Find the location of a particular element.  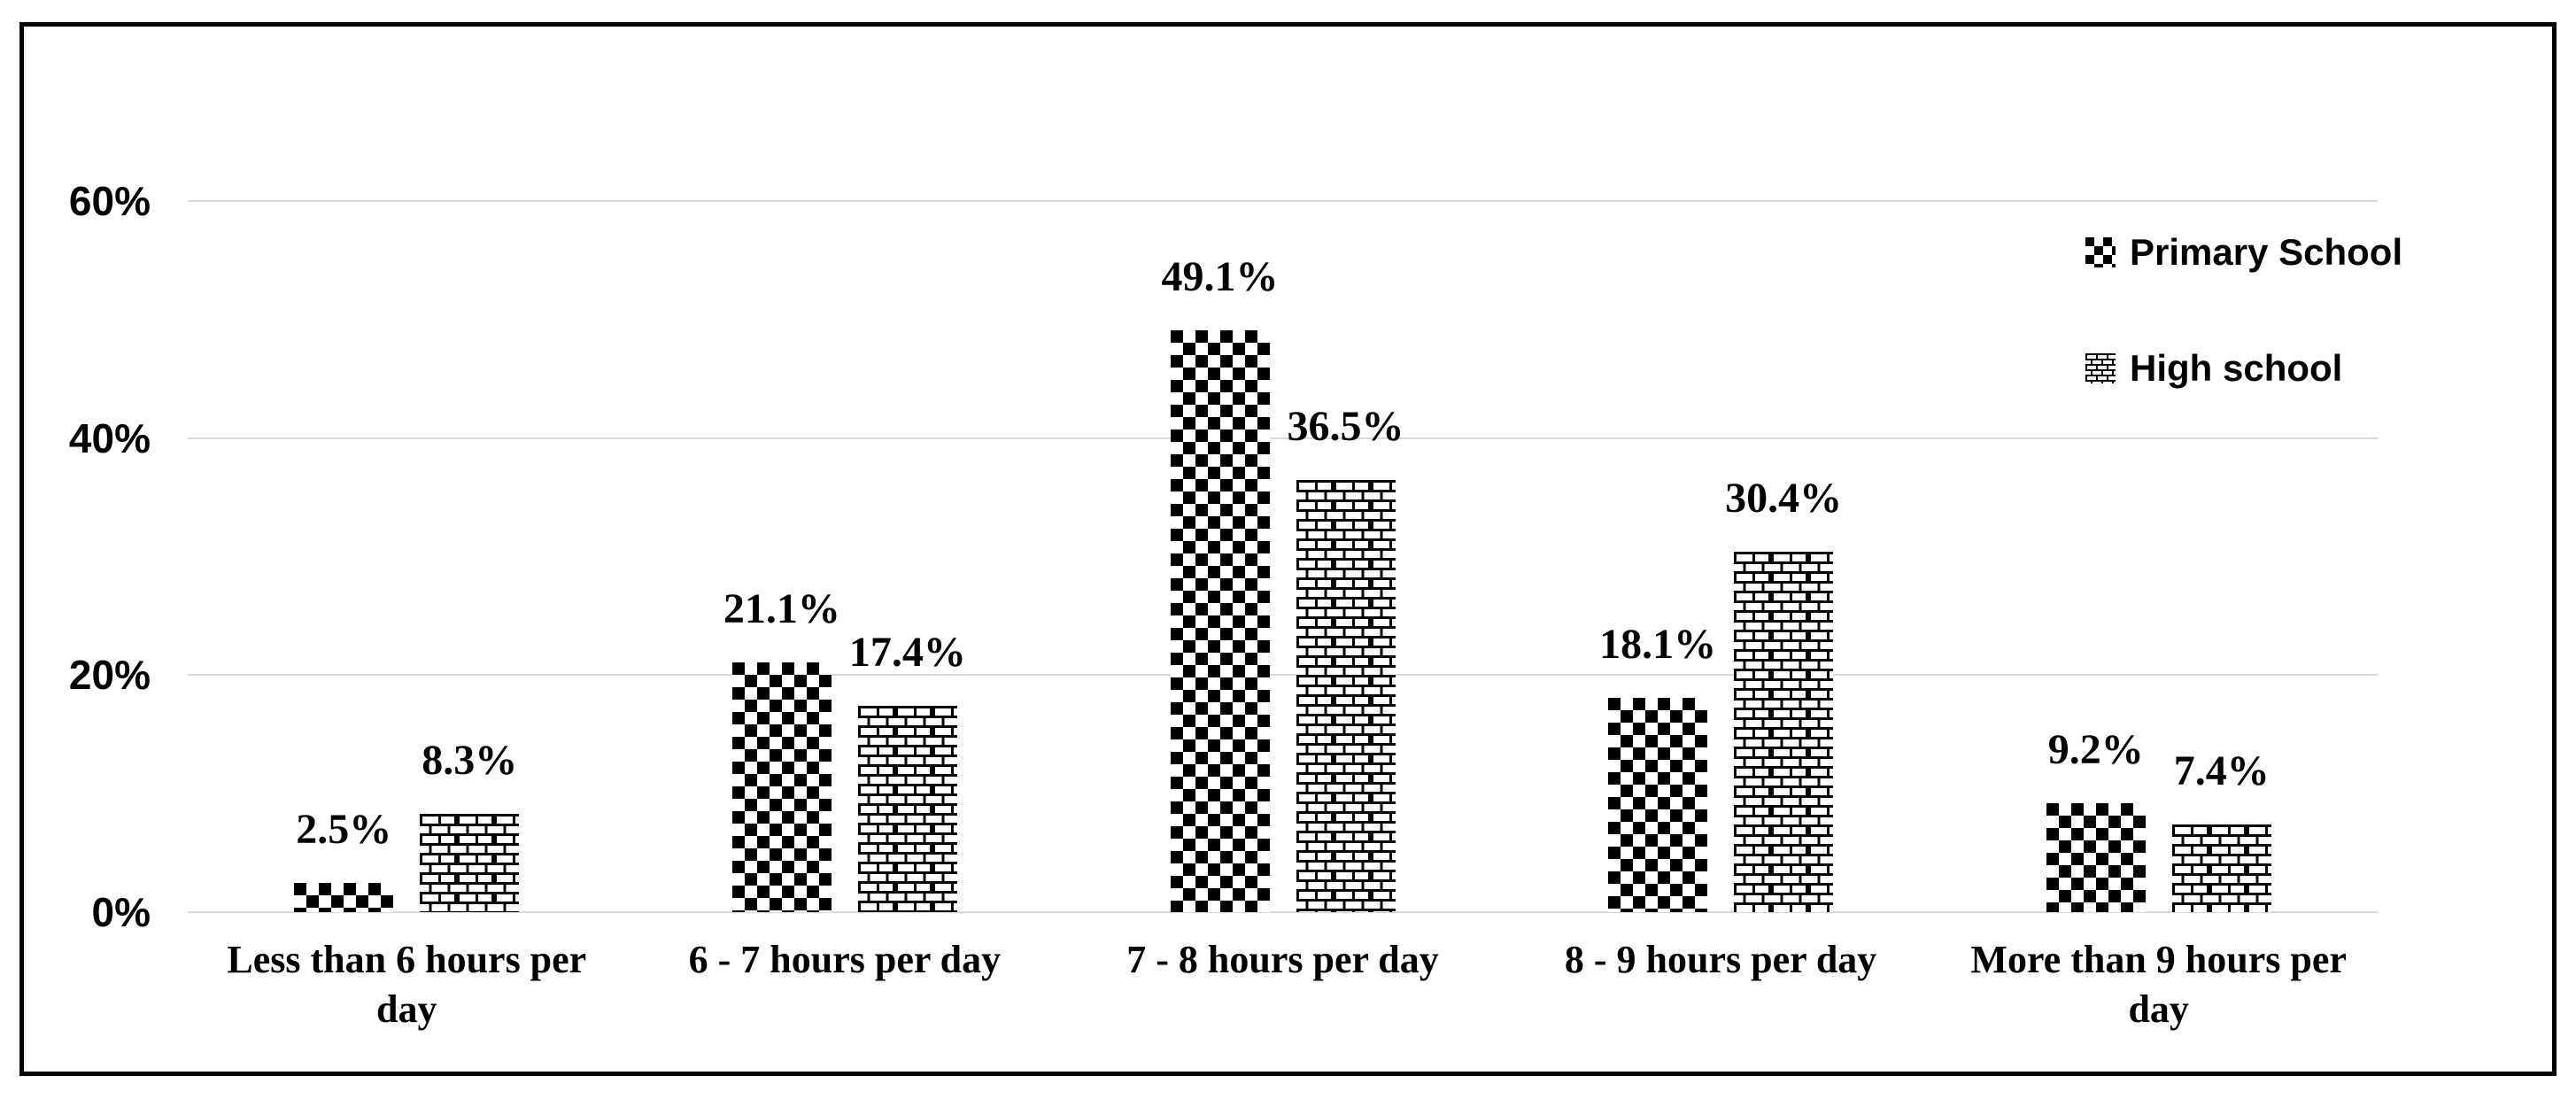

data-label-primary-school: 21.1% is located at coordinates (781, 609).